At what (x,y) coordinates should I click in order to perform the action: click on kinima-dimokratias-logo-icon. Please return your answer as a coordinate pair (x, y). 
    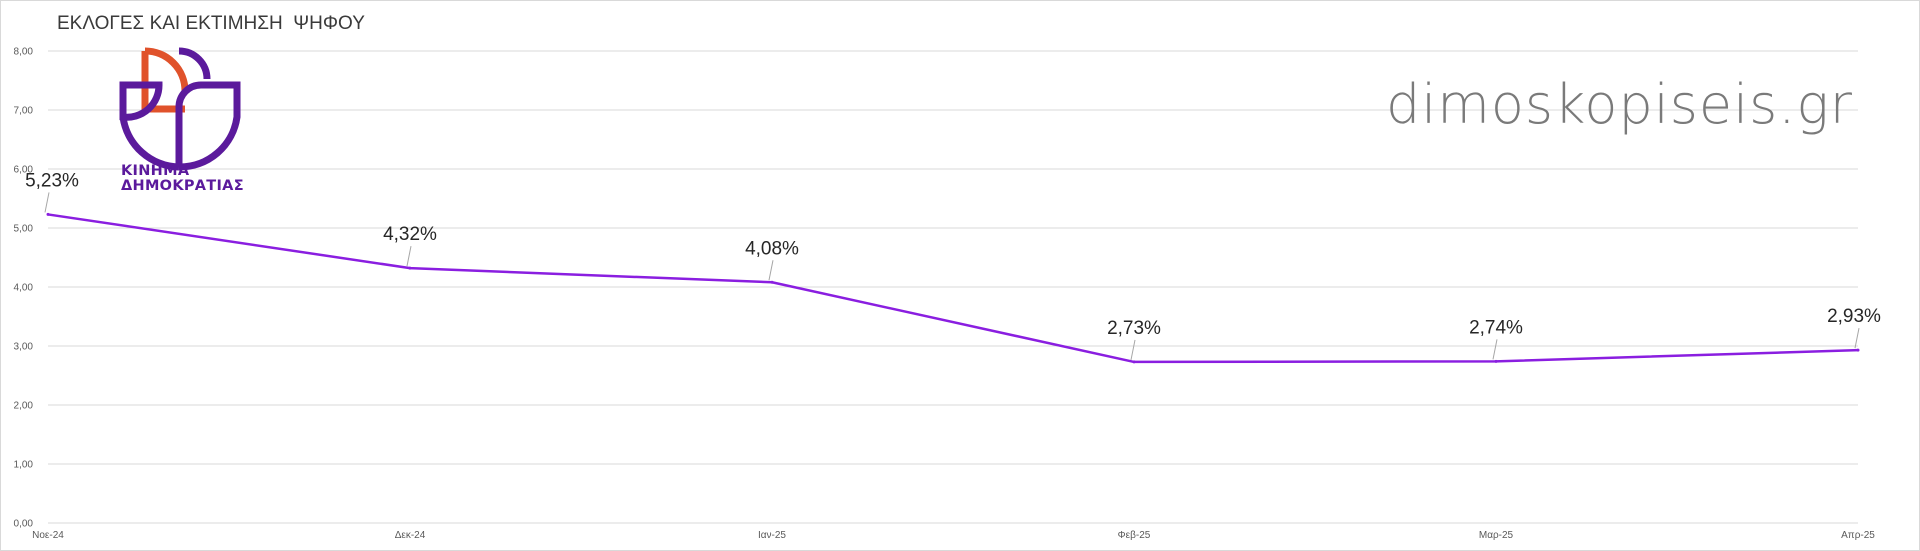
    Looking at the image, I should click on (180, 109).